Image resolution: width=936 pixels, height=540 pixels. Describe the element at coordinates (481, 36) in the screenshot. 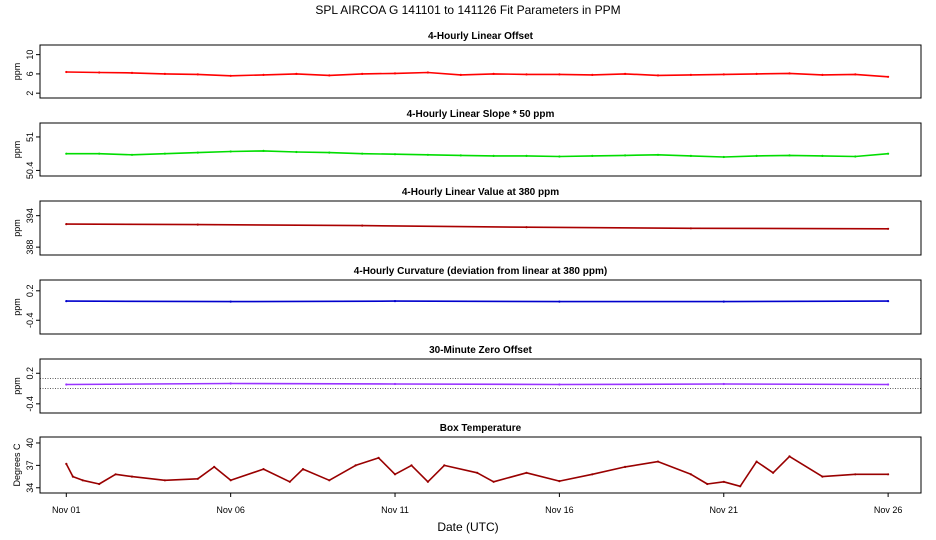

I see `panel-title: 4-Hourly Linear Offset` at that location.